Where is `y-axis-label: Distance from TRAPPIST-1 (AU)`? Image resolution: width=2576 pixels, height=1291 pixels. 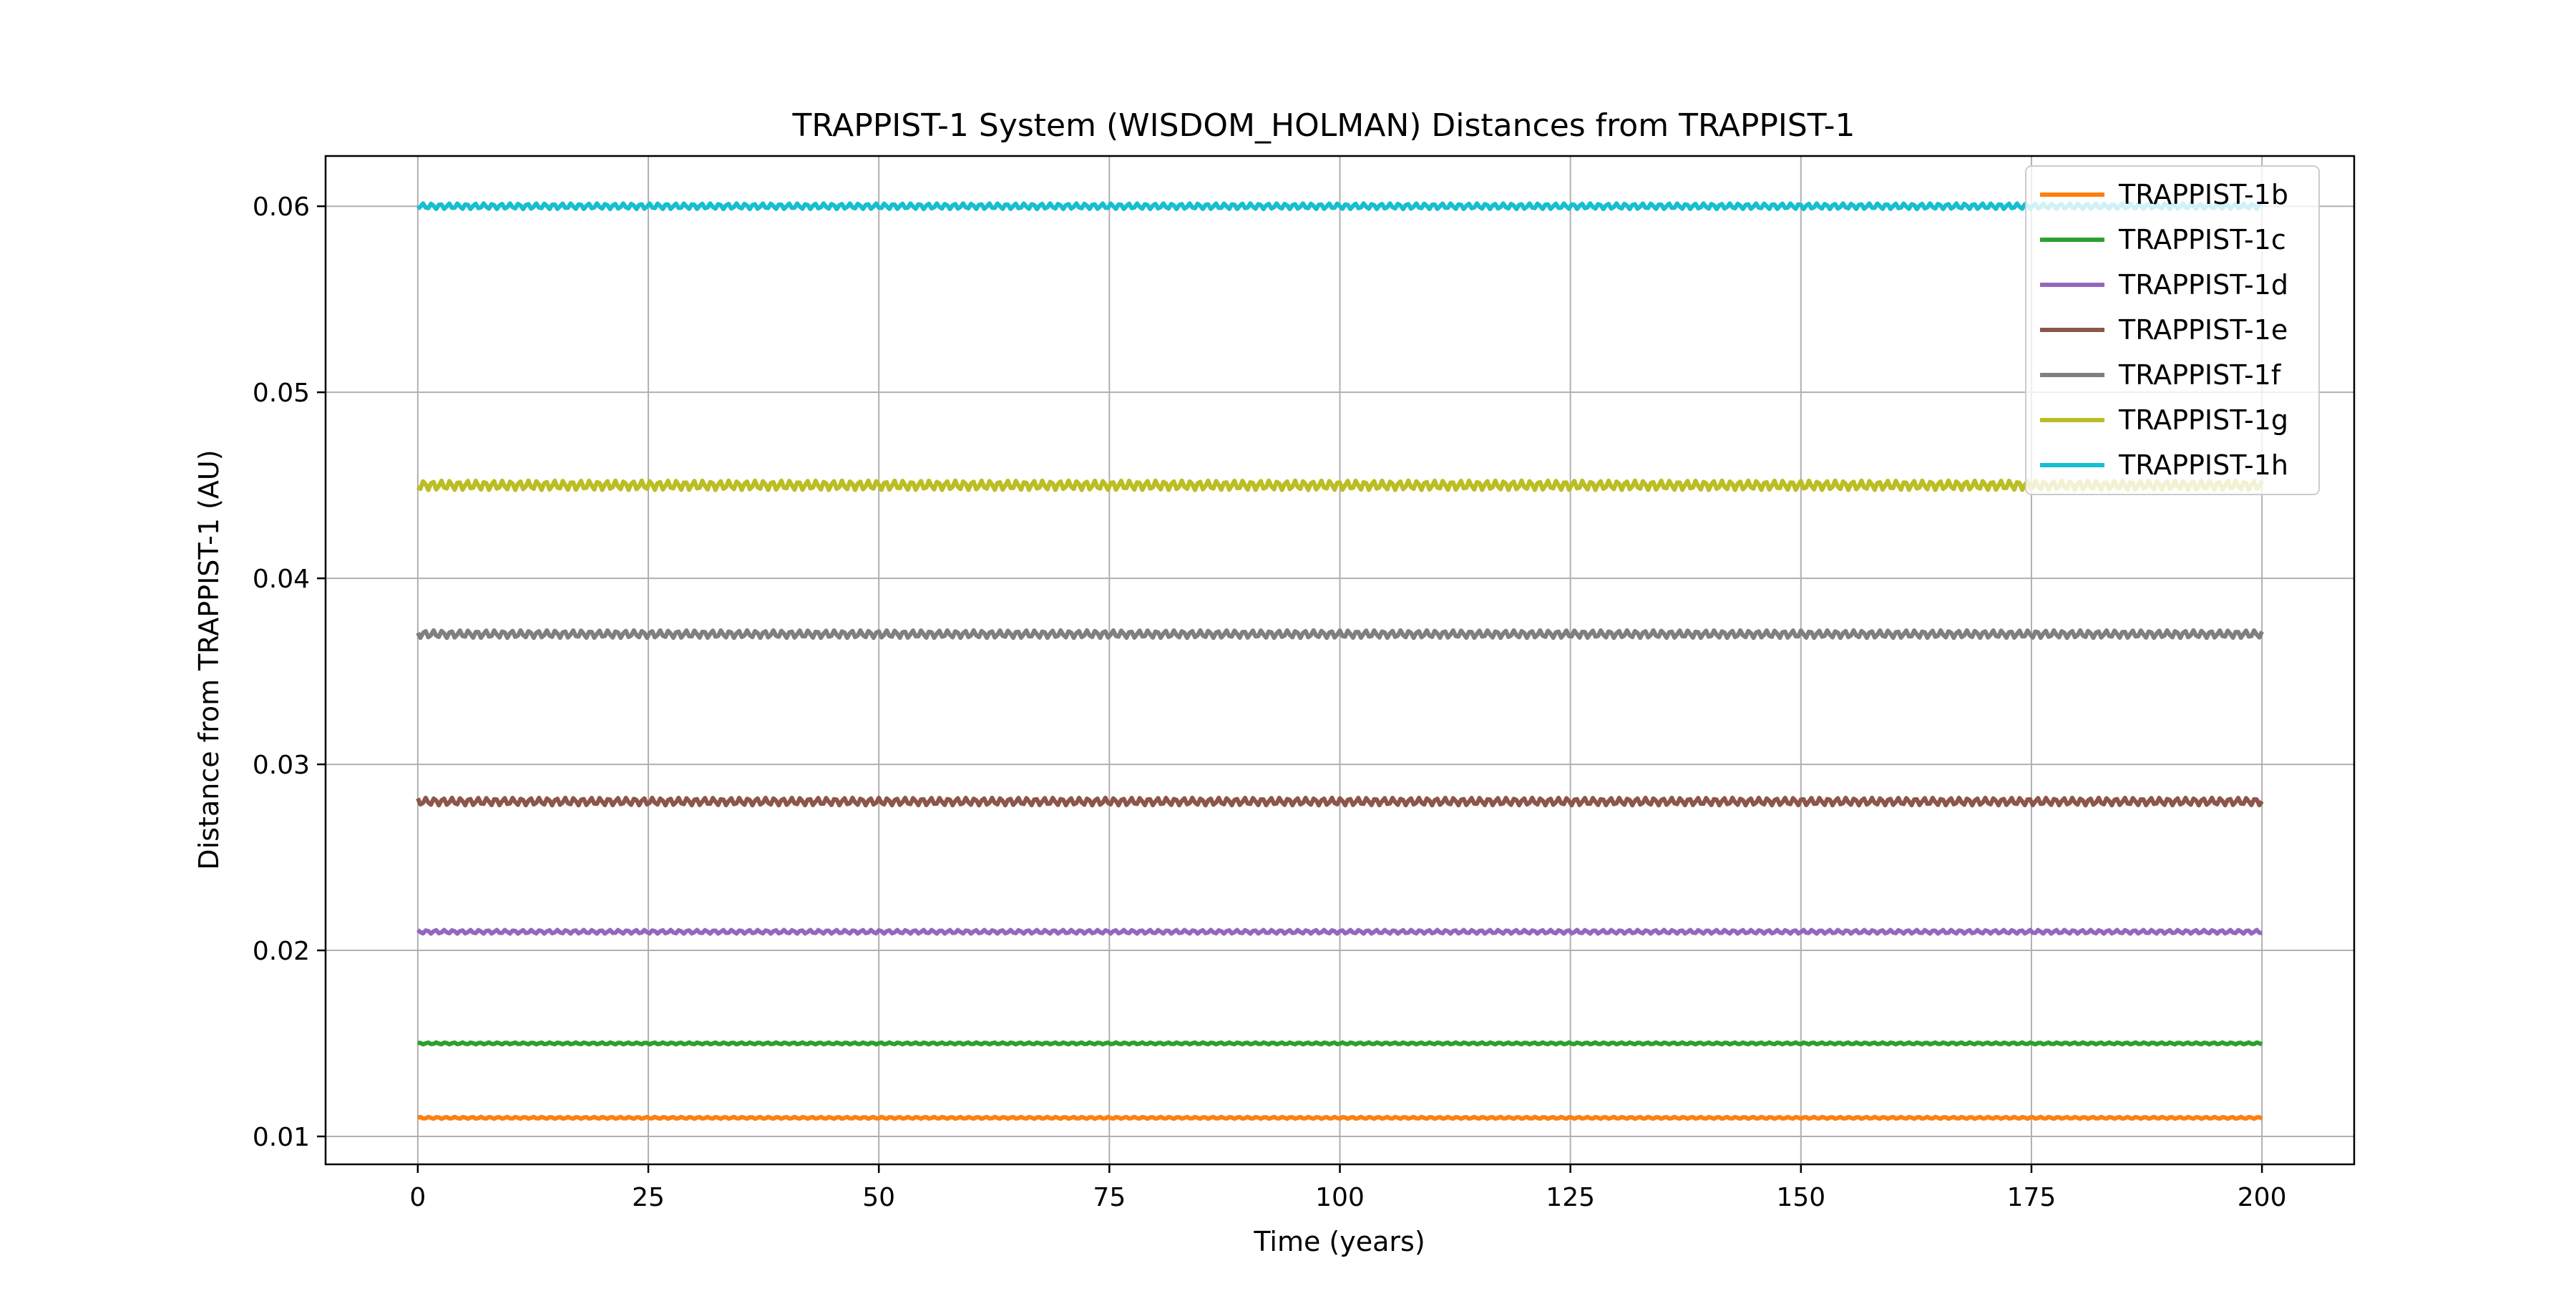
y-axis-label: Distance from TRAPPIST-1 (AU) is located at coordinates (209, 659).